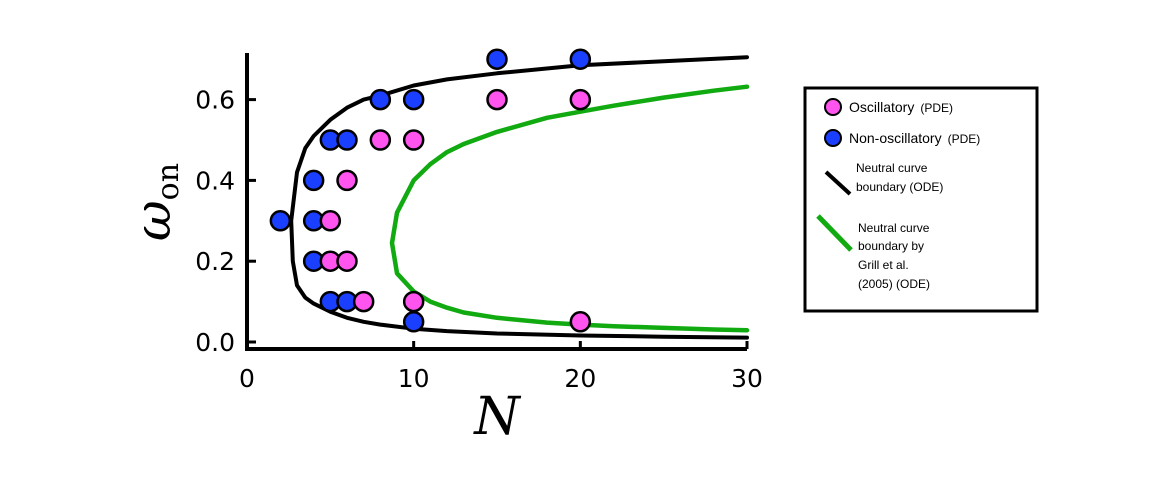 The width and height of the screenshot is (1163, 484). I want to click on y-axis-title: ωon, so click(155, 202).